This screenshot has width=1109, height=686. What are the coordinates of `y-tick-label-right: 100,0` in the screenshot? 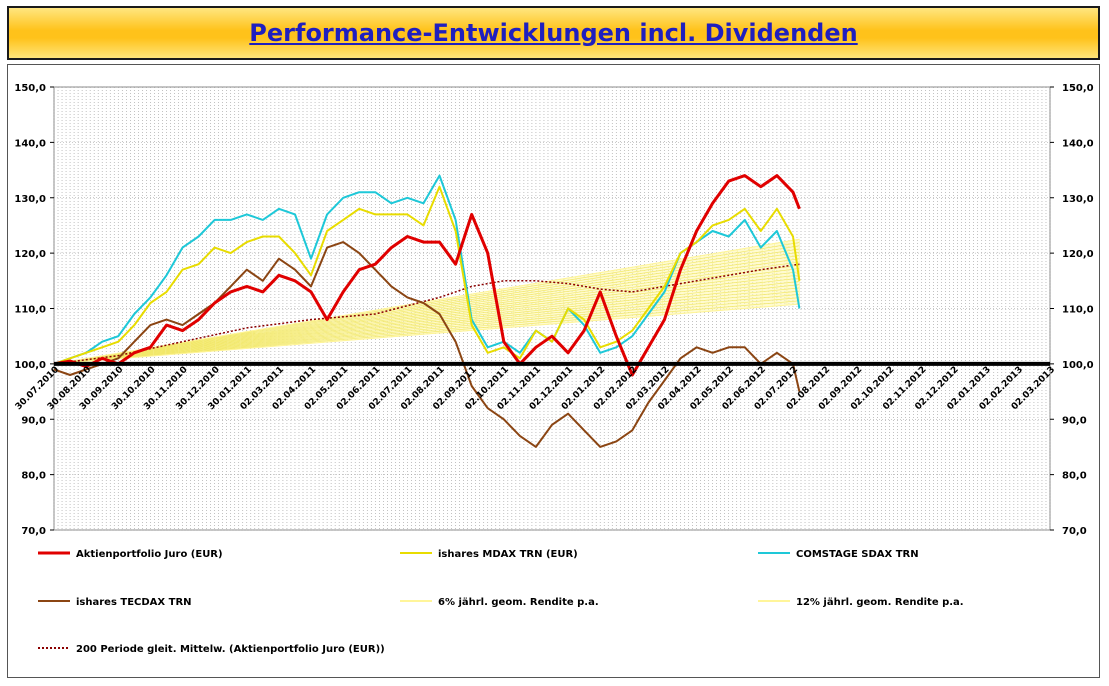 It's located at (1078, 365).